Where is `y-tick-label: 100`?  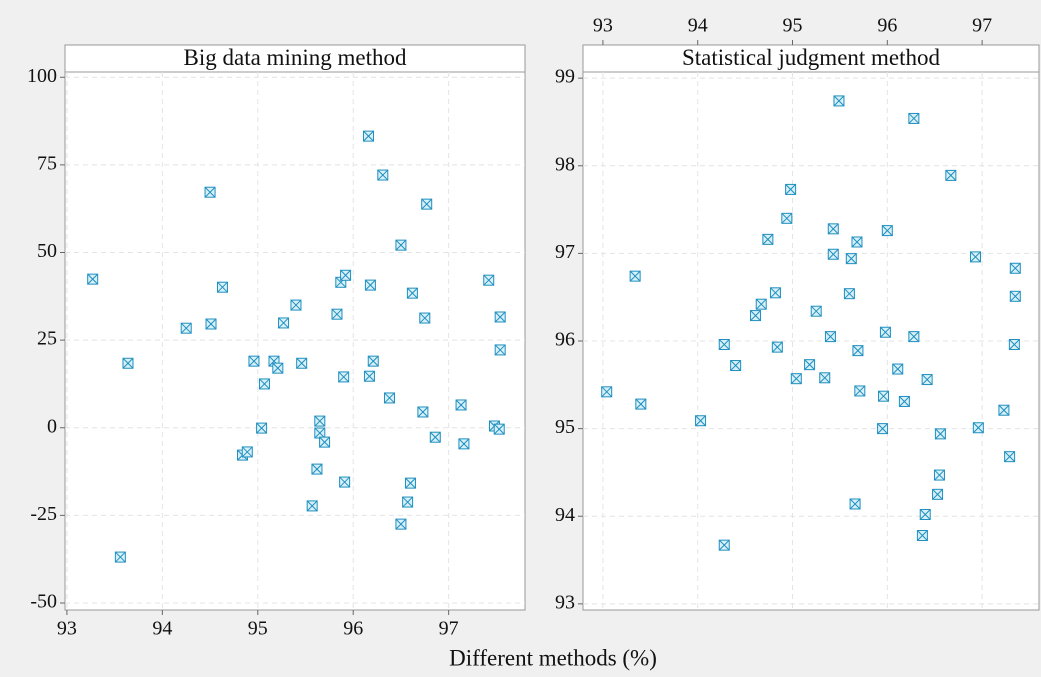 y-tick-label: 100 is located at coordinates (42, 76).